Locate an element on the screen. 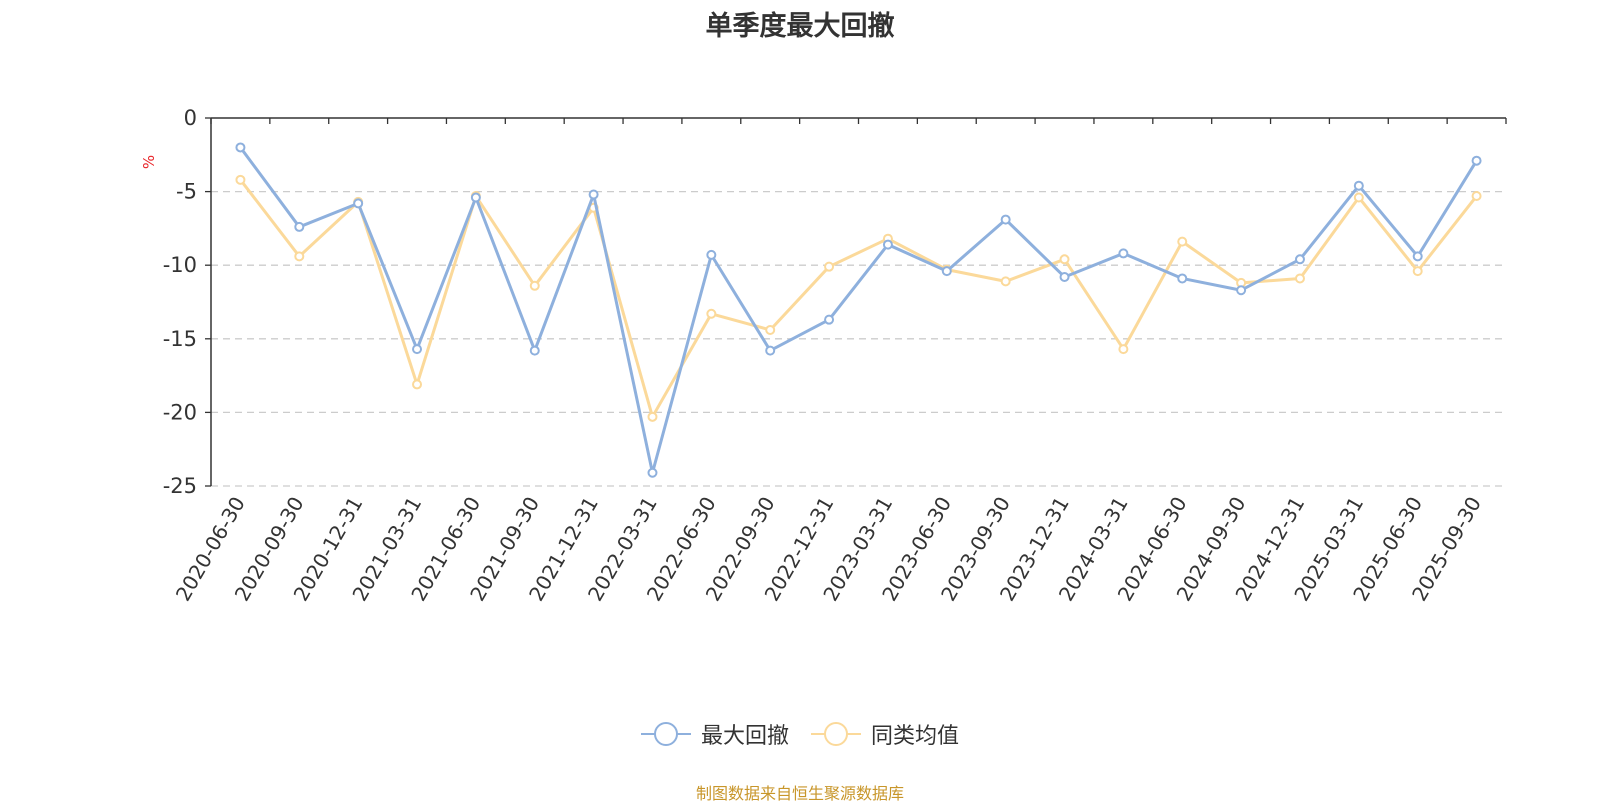  y-axis-unit-label: % is located at coordinates (149, 162).